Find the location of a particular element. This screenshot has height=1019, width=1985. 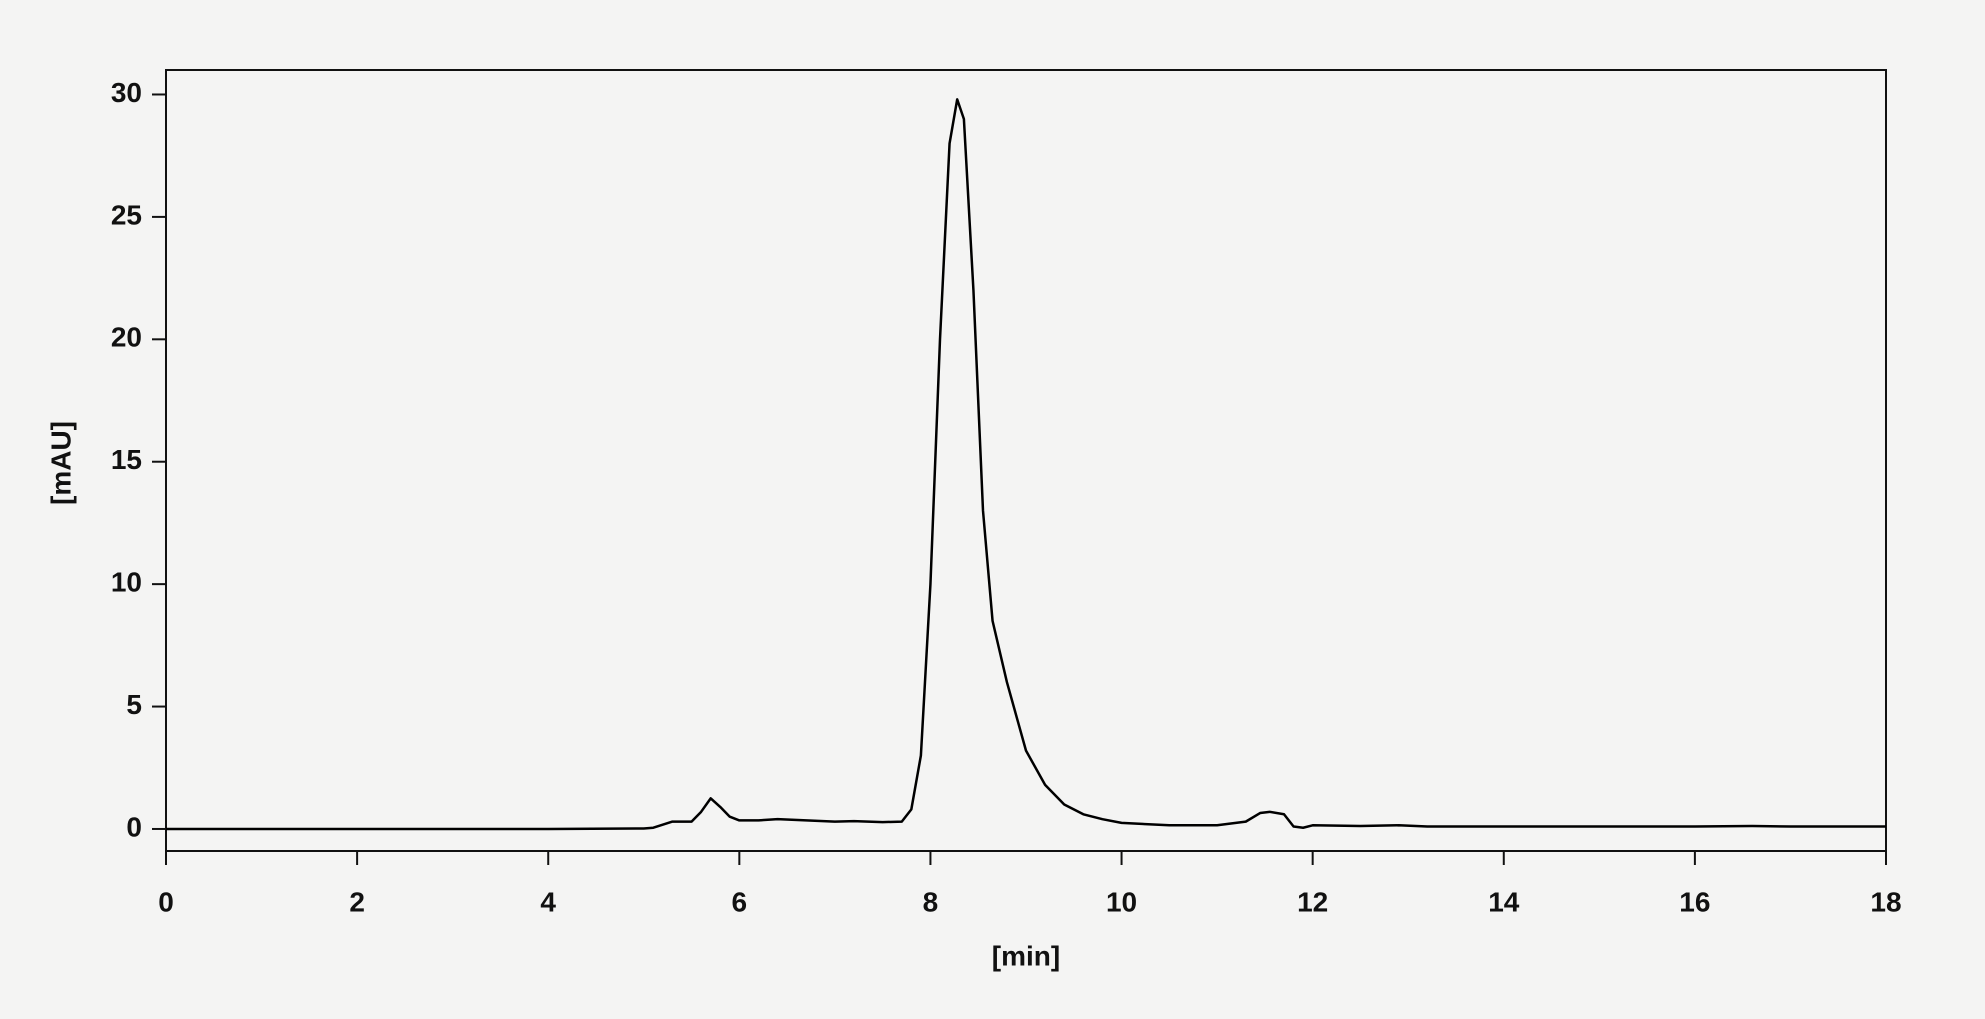

x-tick-label: 14 is located at coordinates (1504, 901).